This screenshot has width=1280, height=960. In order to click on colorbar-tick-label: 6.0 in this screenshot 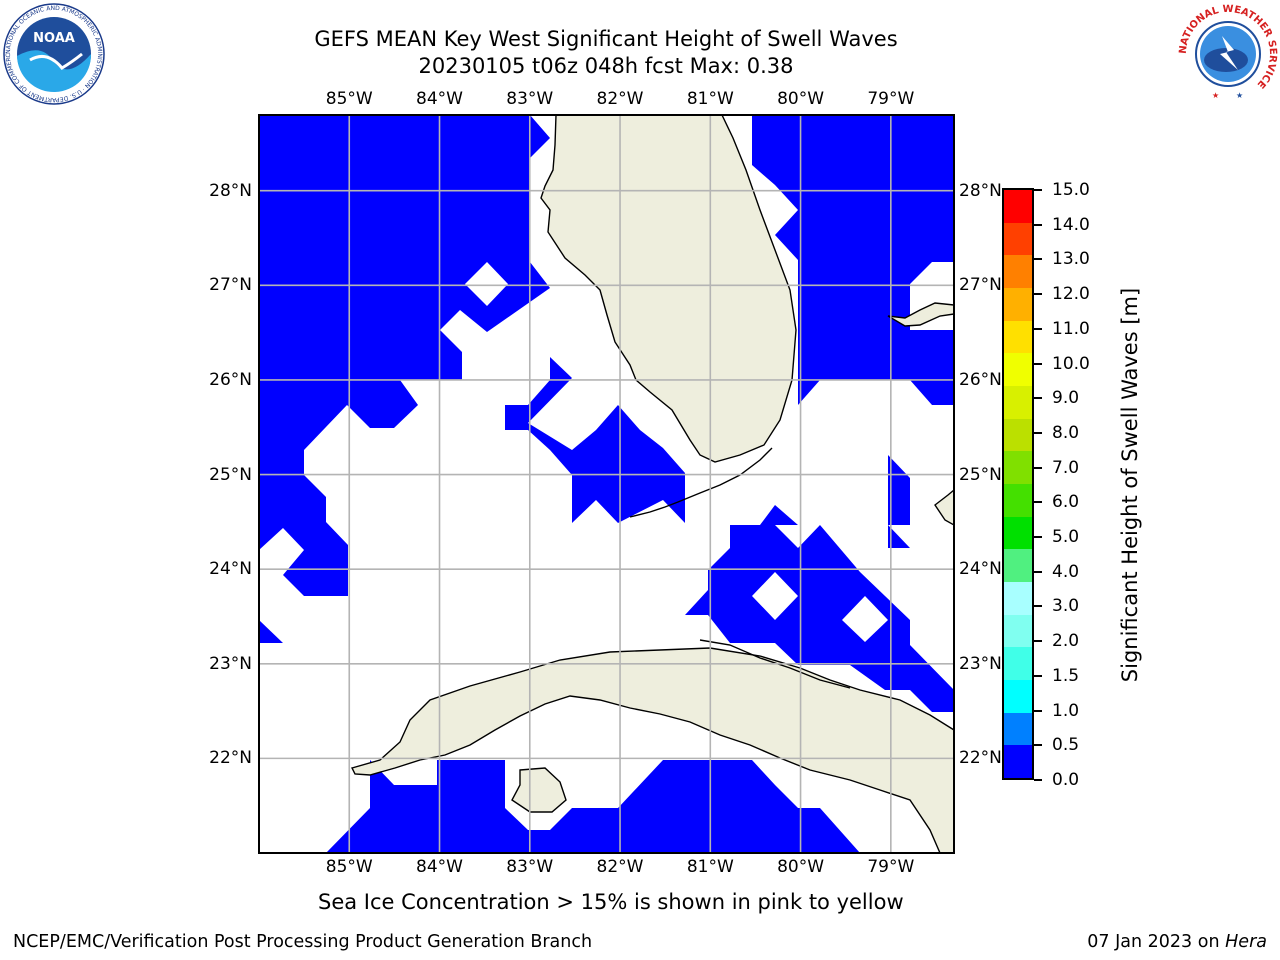, I will do `click(1066, 502)`.